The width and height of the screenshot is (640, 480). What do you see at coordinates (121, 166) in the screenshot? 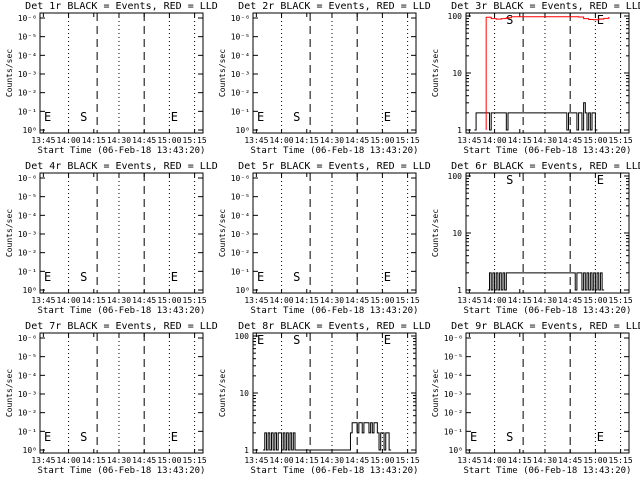
I see `panel-title: Det 4r BLACK = Events, RED = LLD` at bounding box center [121, 166].